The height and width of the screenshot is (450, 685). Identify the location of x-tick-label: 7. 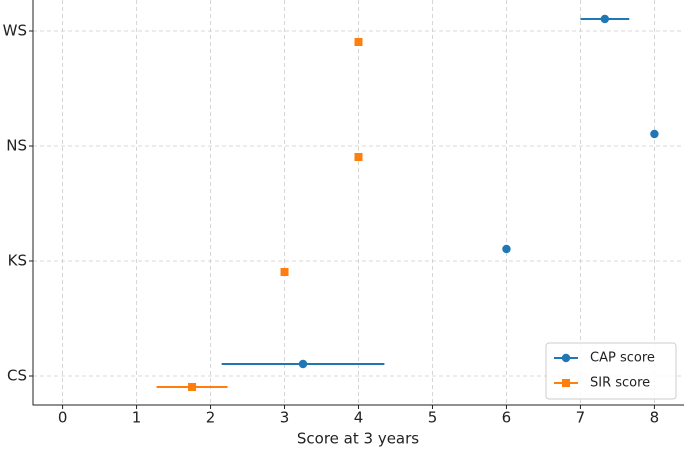
(581, 418).